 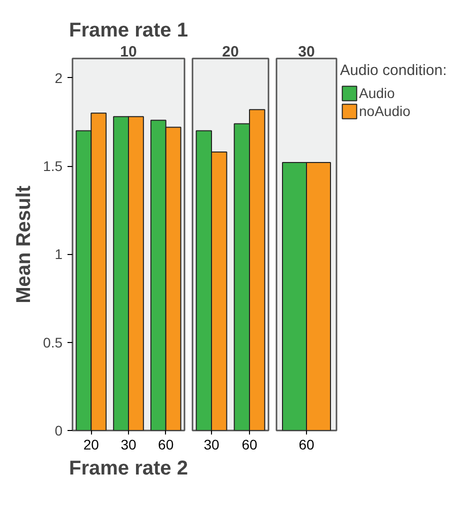 What do you see at coordinates (306, 52) in the screenshot?
I see `chart-subtitle: 30` at bounding box center [306, 52].